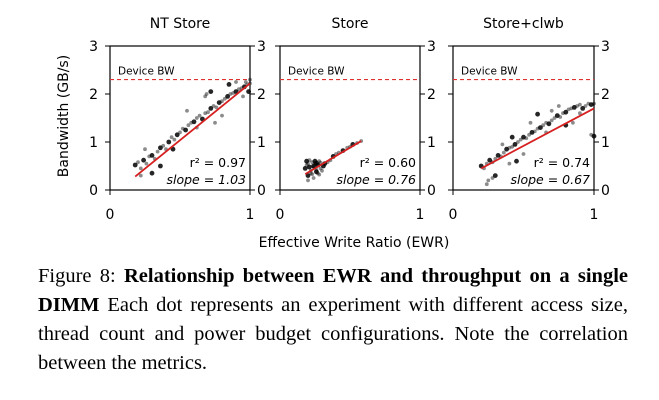 The width and height of the screenshot is (659, 400). What do you see at coordinates (388, 162) in the screenshot?
I see `r-squared-label: r² = 0.60` at bounding box center [388, 162].